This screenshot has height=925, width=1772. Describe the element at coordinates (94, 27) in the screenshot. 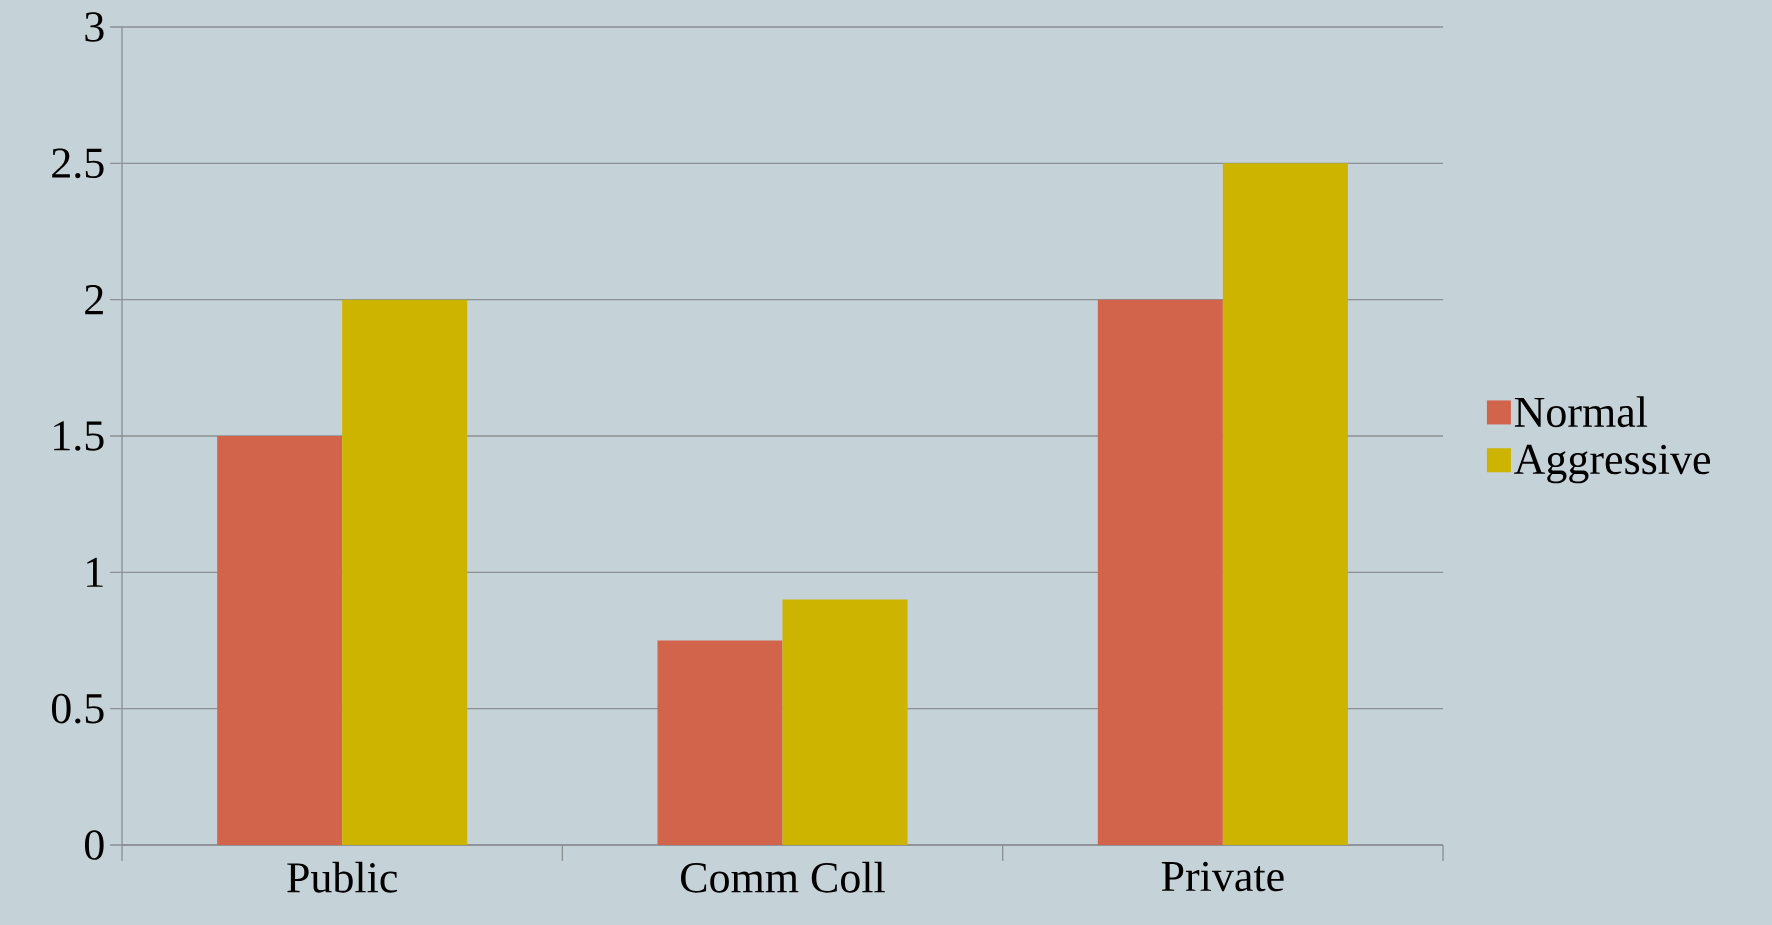

I see `y-tick-label: 3` at that location.